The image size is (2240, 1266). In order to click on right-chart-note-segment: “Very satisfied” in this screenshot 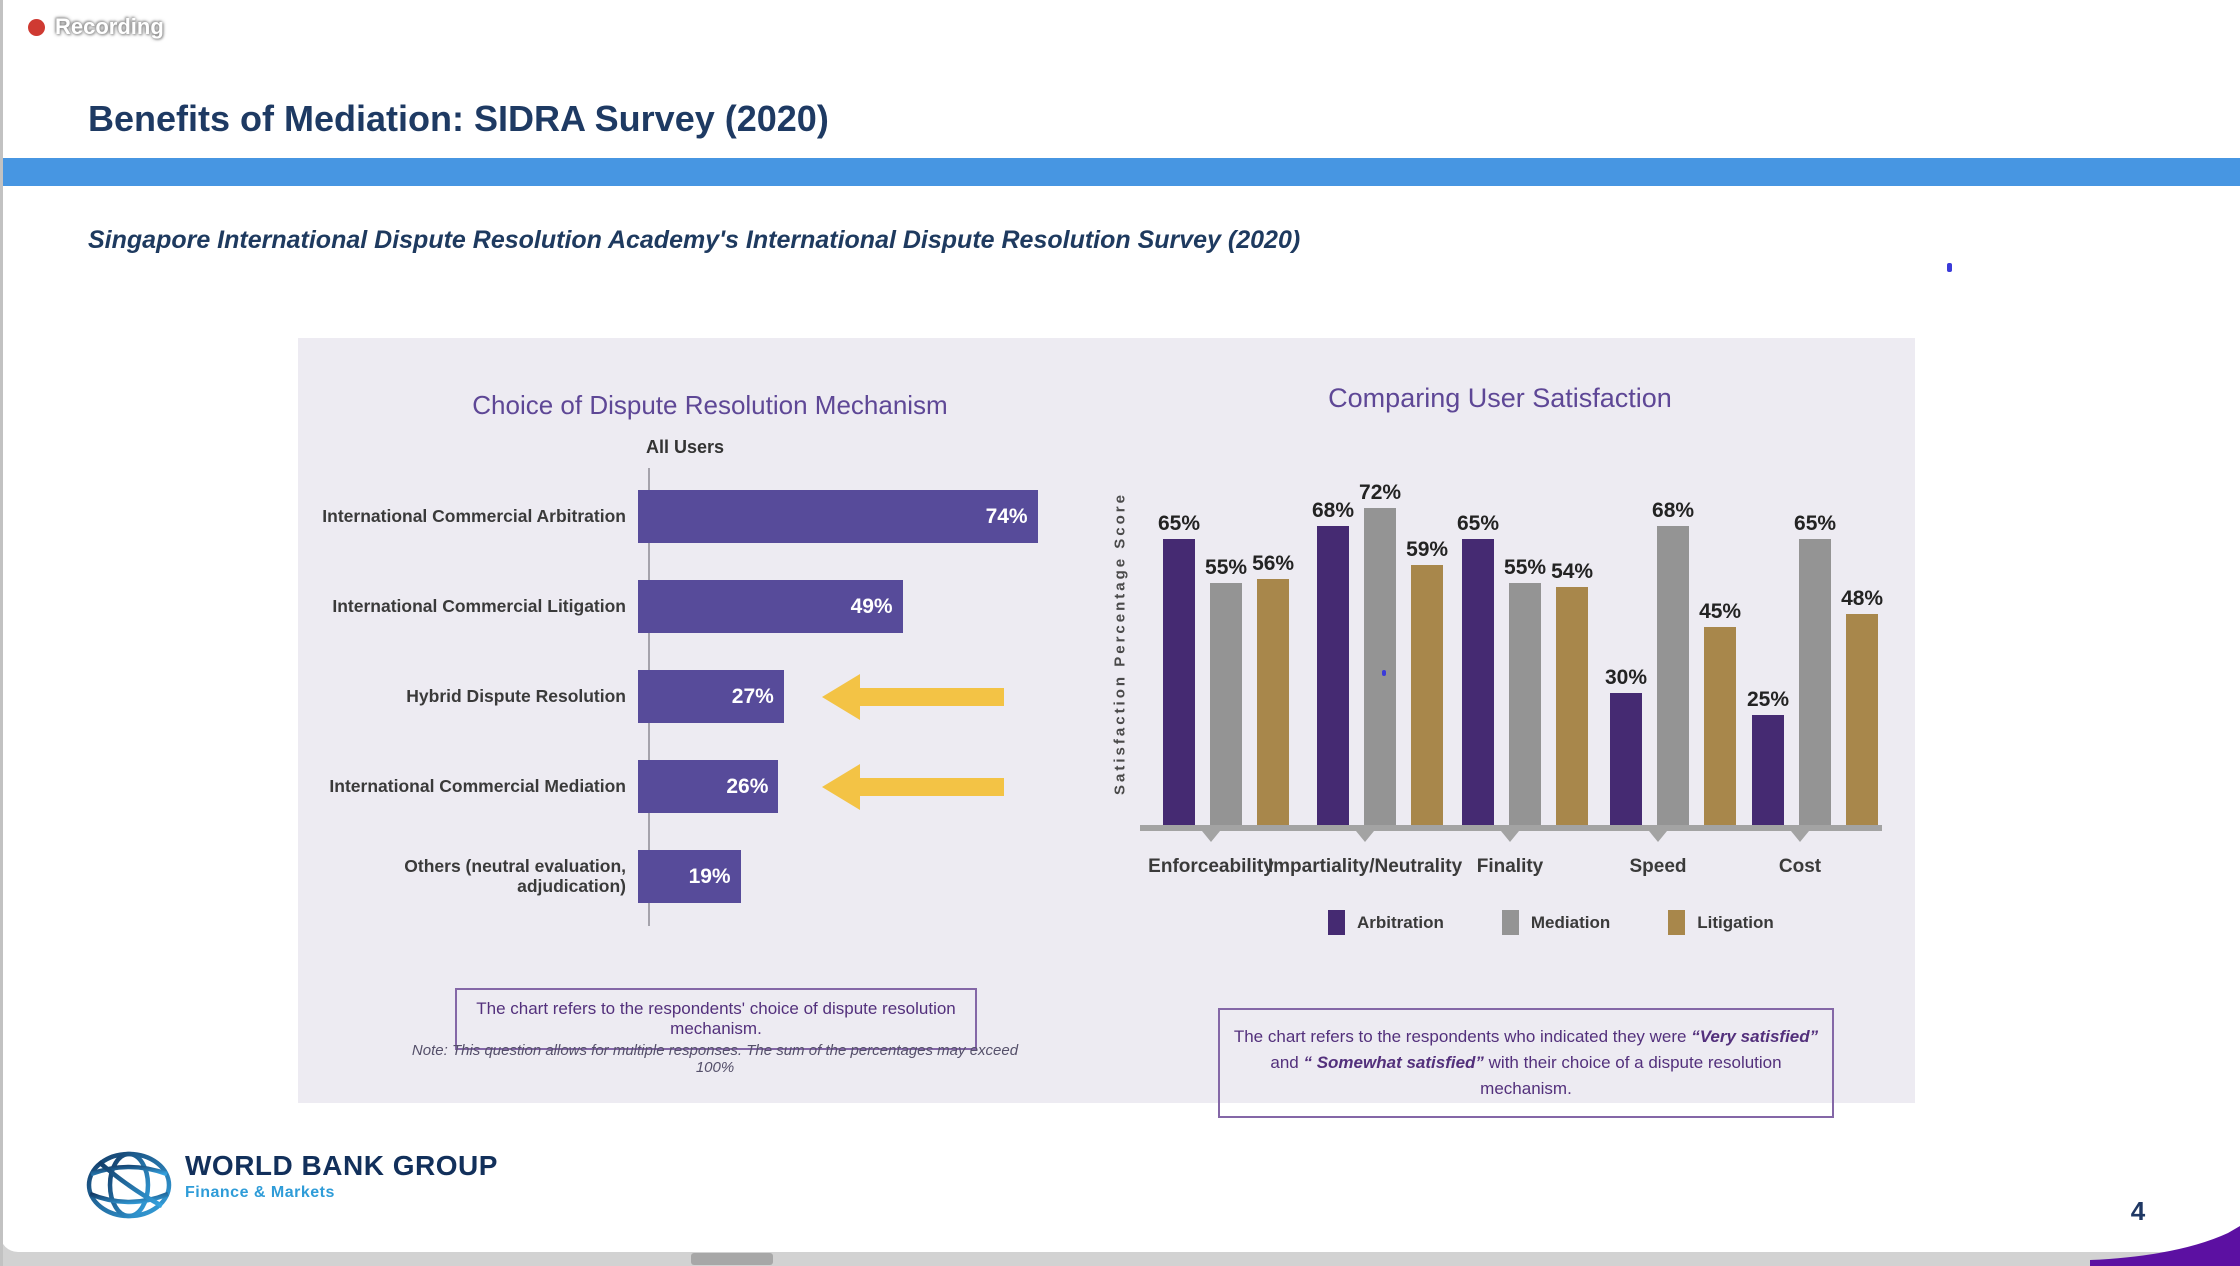, I will do `click(1755, 1036)`.